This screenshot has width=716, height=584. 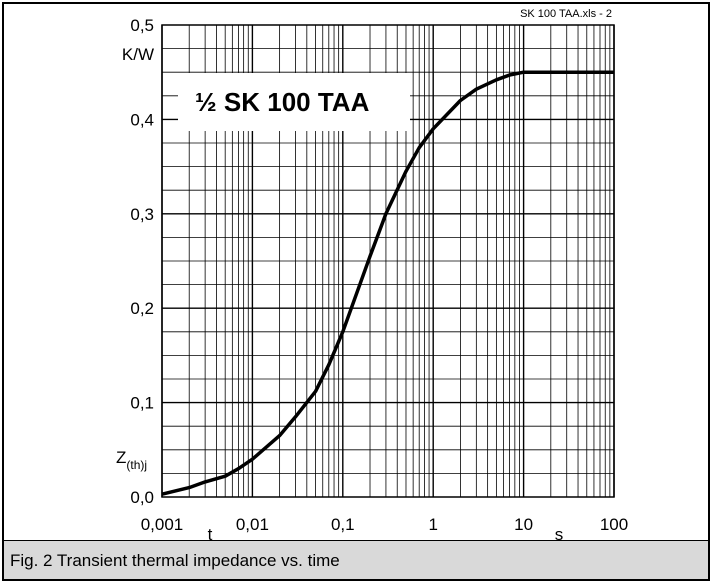 I want to click on x-tick-label: 1, so click(x=432, y=524).